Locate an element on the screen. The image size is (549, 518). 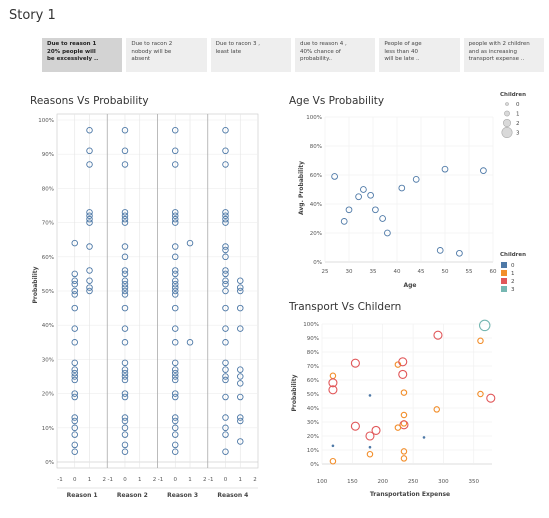
age-y-tick: 20% is located at coordinates (316, 234).